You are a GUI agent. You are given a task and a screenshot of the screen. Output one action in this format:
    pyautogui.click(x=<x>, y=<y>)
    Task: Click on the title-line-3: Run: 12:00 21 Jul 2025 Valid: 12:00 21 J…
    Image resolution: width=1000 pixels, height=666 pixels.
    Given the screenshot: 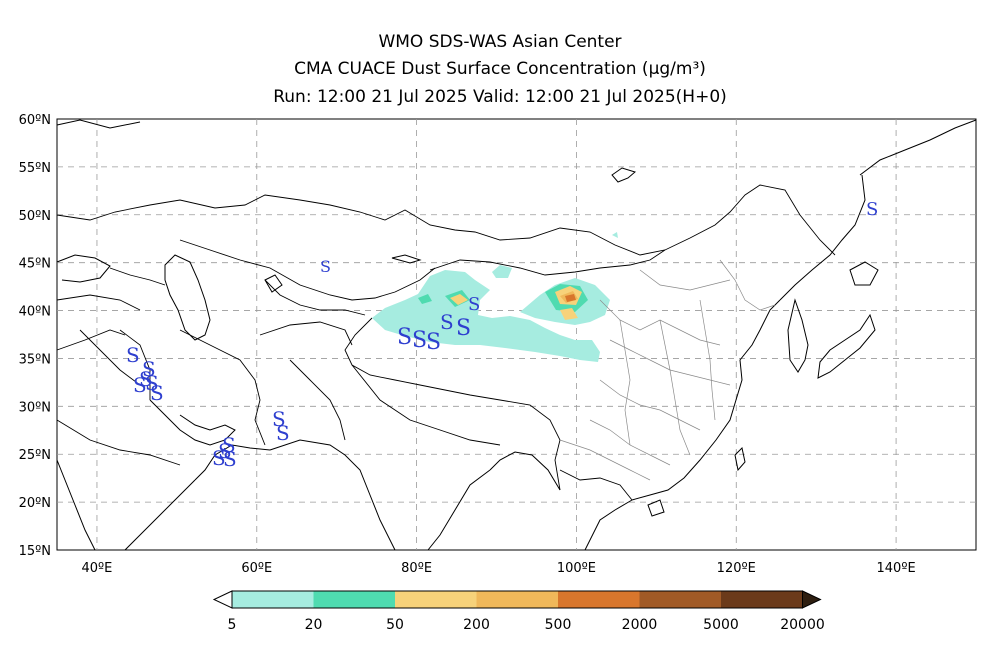 What is the action you would take?
    pyautogui.click(x=500, y=97)
    